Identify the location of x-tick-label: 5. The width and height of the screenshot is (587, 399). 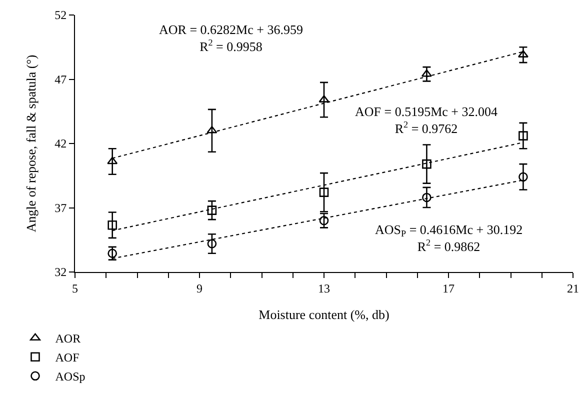
(75, 288).